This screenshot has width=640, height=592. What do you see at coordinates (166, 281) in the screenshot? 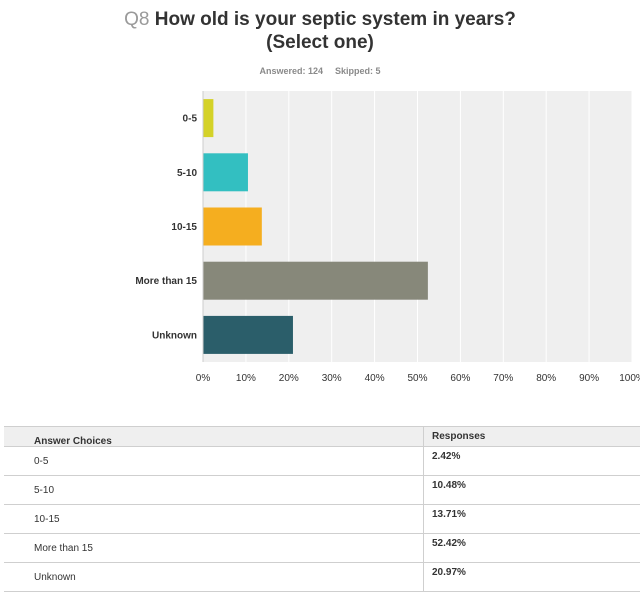
I see `y-category-label: More than 15` at bounding box center [166, 281].